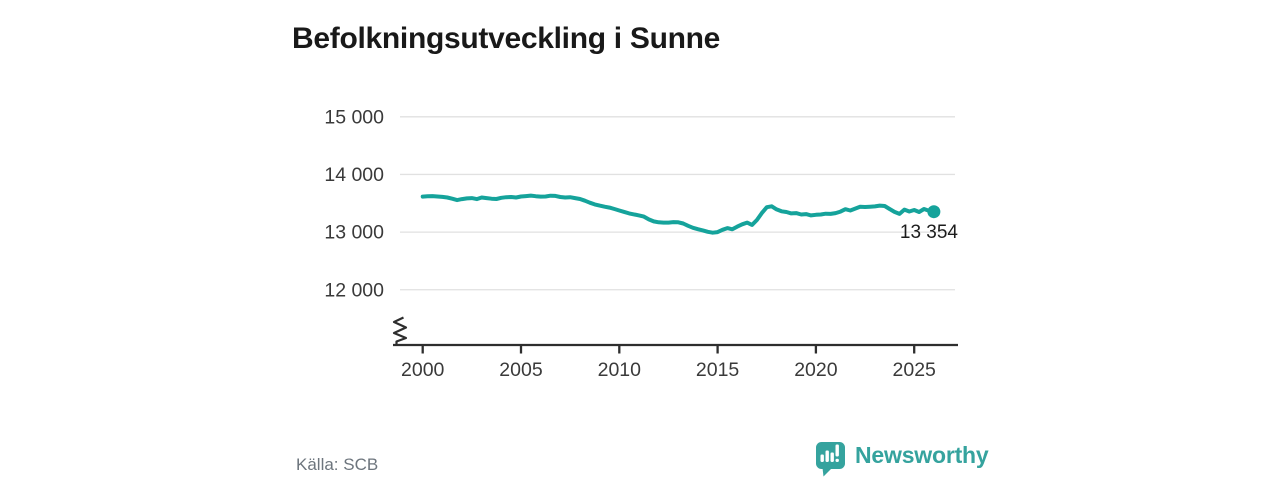  Describe the element at coordinates (354, 117) in the screenshot. I see `y-axis-label: 15 000` at that location.